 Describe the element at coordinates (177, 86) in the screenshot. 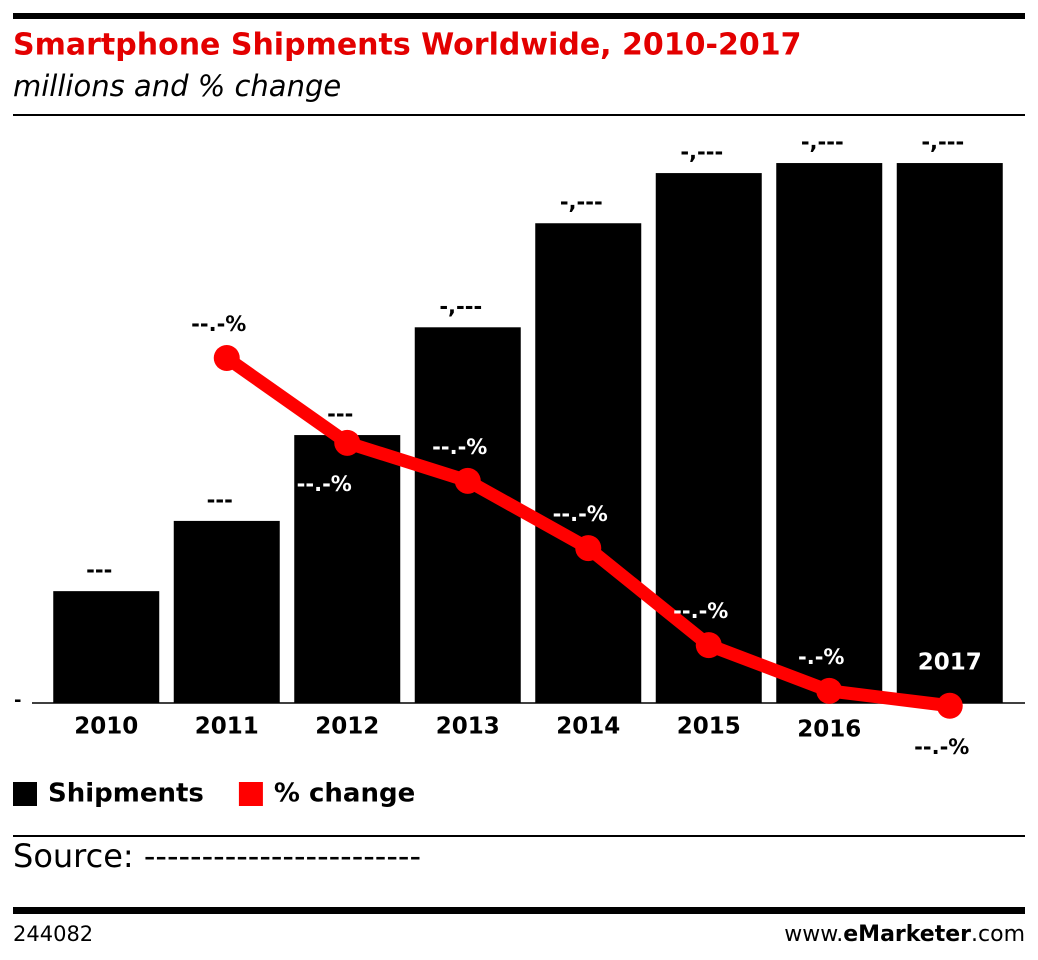

I see `chart-subtitle: millions and % change` at that location.